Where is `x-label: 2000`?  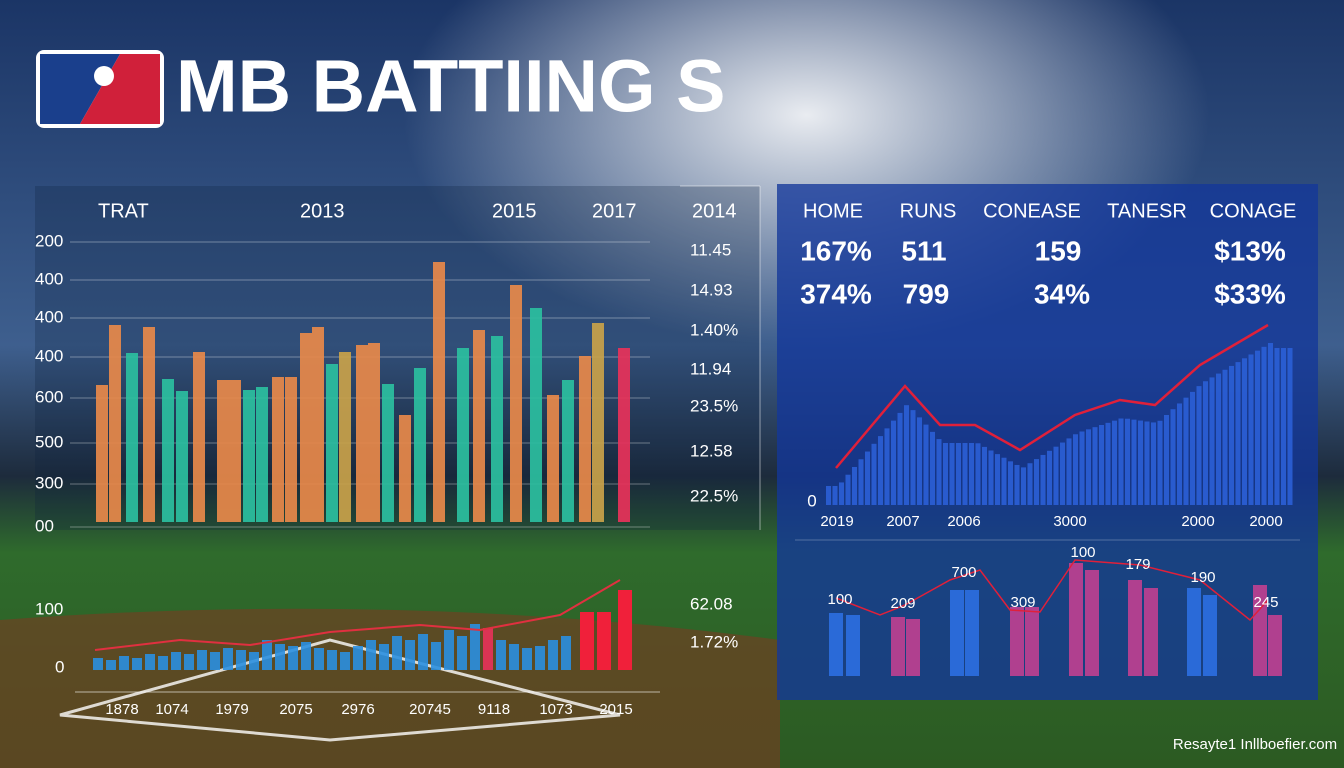 x-label: 2000 is located at coordinates (1197, 521).